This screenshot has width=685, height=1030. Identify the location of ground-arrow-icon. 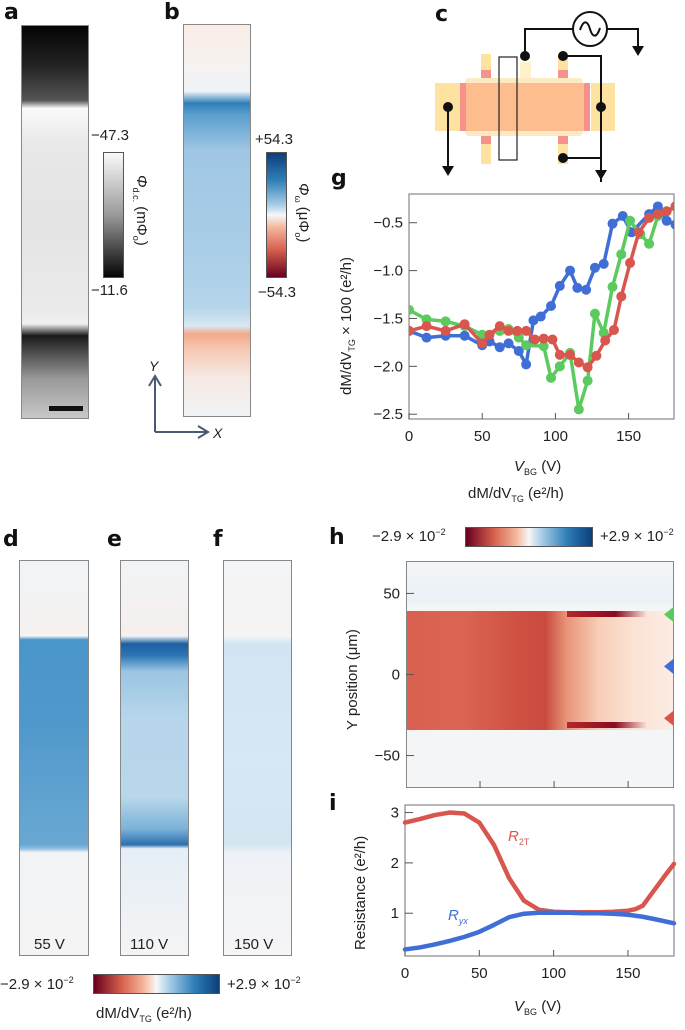
(638, 51).